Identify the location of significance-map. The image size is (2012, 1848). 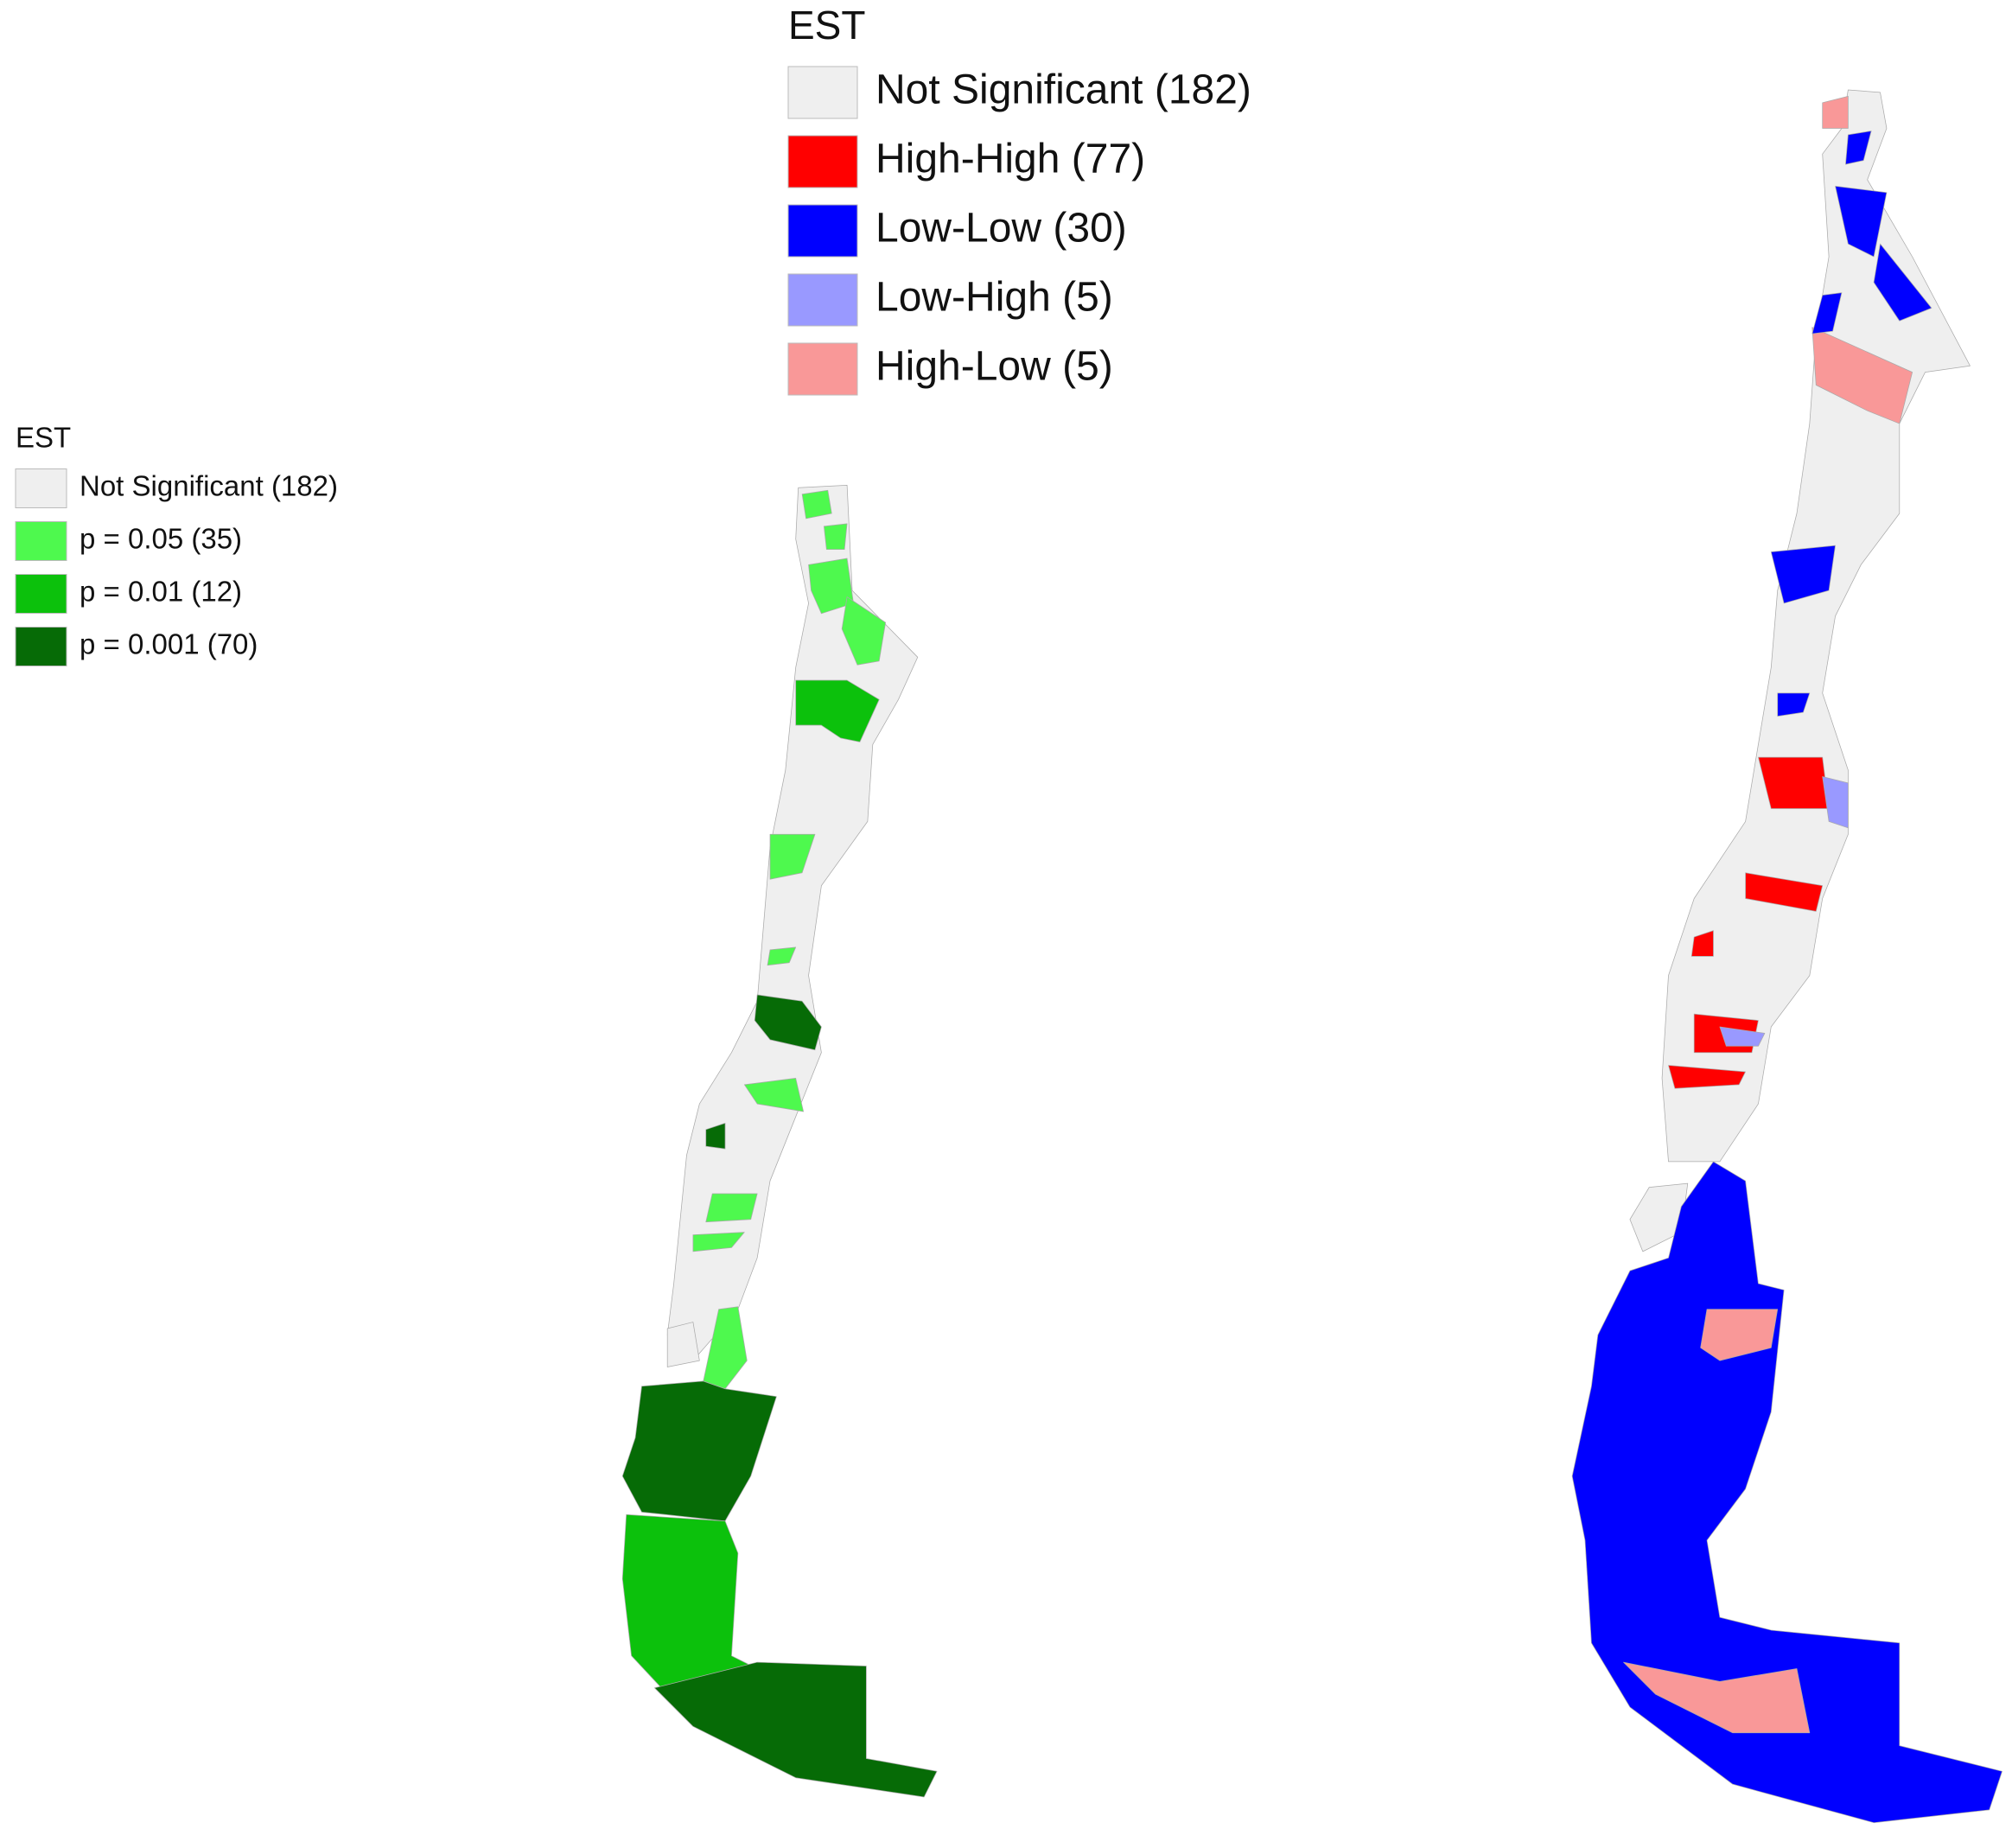
(779, 1141).